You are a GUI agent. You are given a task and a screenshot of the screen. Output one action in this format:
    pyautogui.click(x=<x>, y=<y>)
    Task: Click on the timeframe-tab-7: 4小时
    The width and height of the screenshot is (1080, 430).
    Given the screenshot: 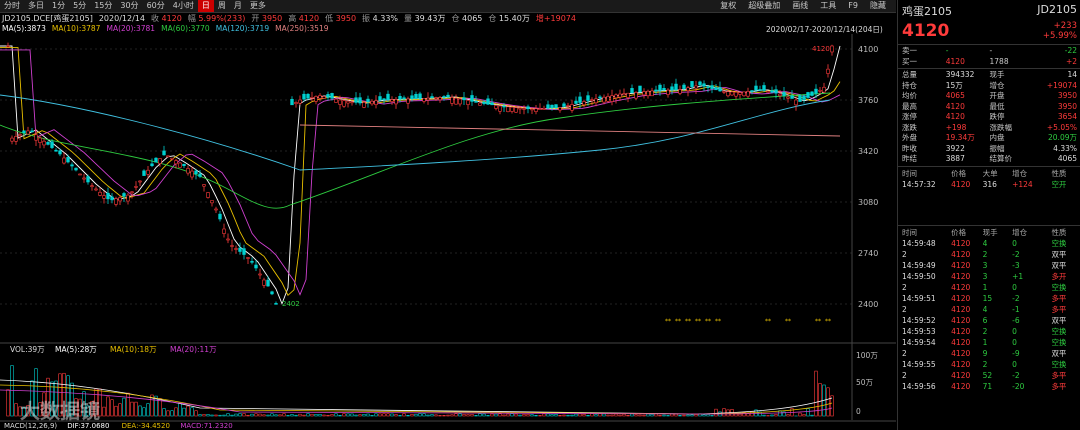 What is the action you would take?
    pyautogui.click(x=183, y=5)
    